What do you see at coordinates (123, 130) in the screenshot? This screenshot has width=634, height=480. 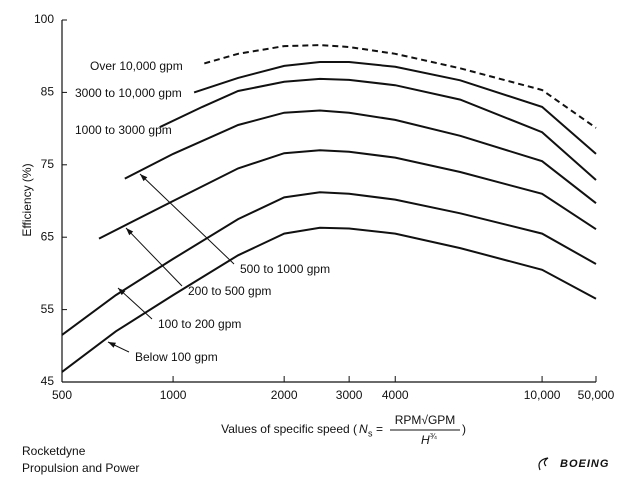 I see `series-label: 1000 to 3000 gpm` at bounding box center [123, 130].